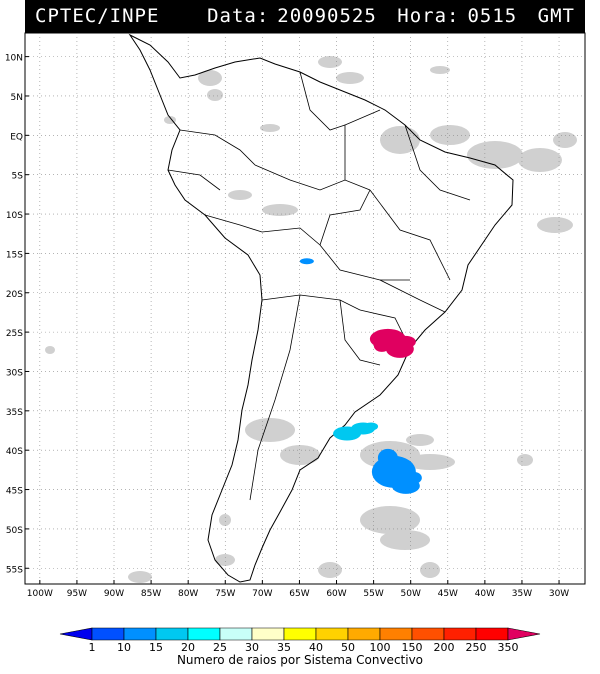  Describe the element at coordinates (411, 594) in the screenshot. I see `lon-label: 50W` at that location.